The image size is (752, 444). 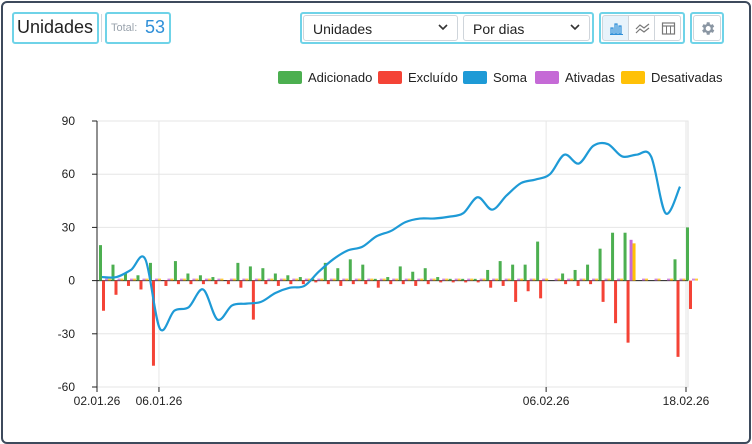 What do you see at coordinates (633, 77) in the screenshot?
I see `legend-swatch` at bounding box center [633, 77].